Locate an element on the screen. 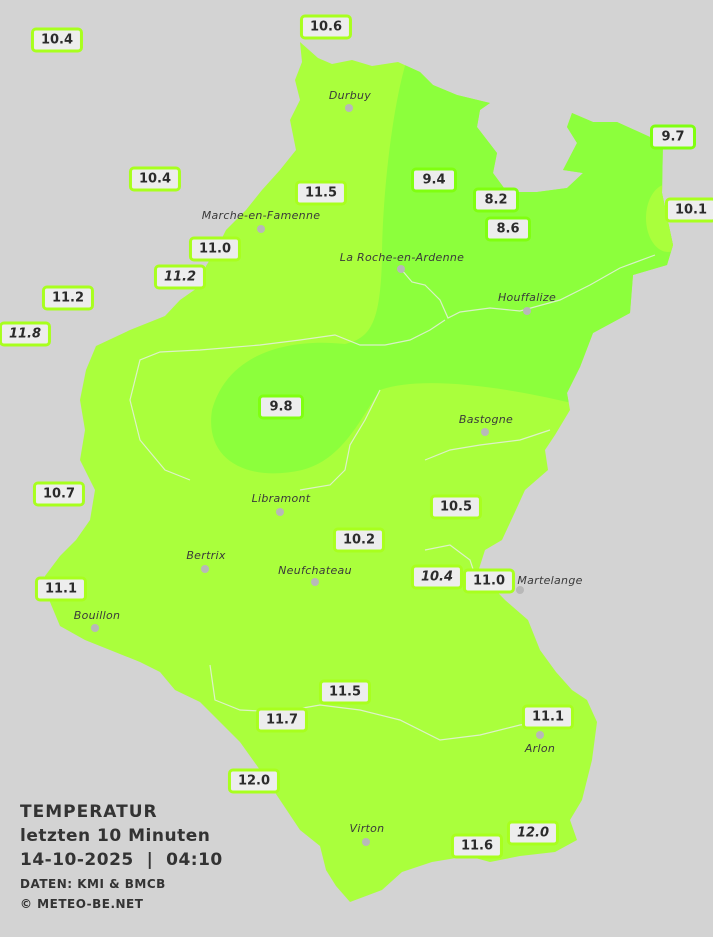 The height and width of the screenshot is (937, 713). city-dot-durbuy is located at coordinates (349, 108).